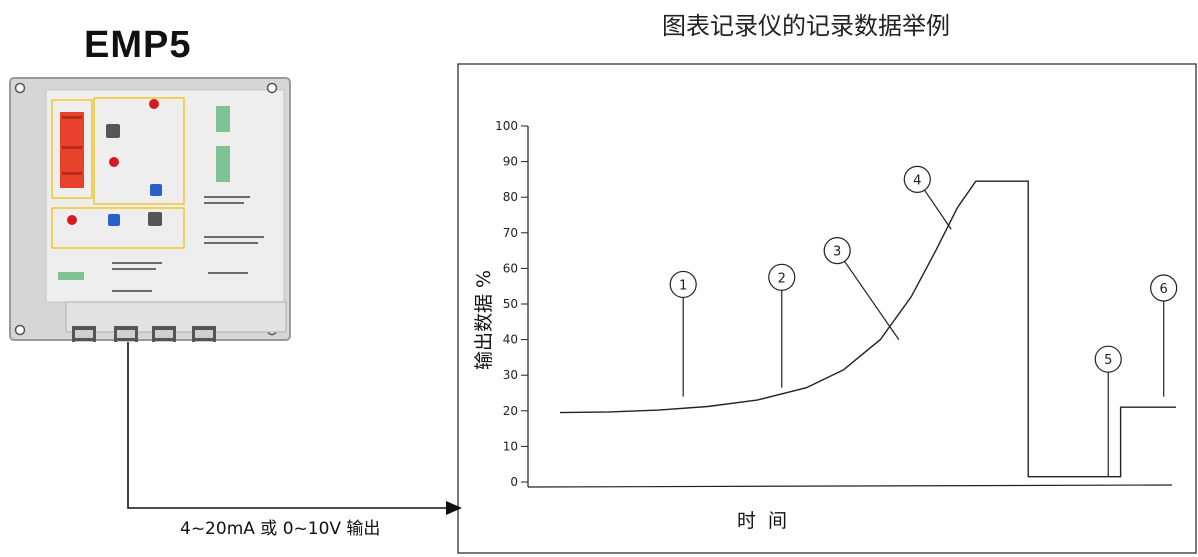 This screenshot has width=1198, height=557. Describe the element at coordinates (280, 529) in the screenshot. I see `output-signal-label: 4~20mA 或 0~10V 输出` at that location.